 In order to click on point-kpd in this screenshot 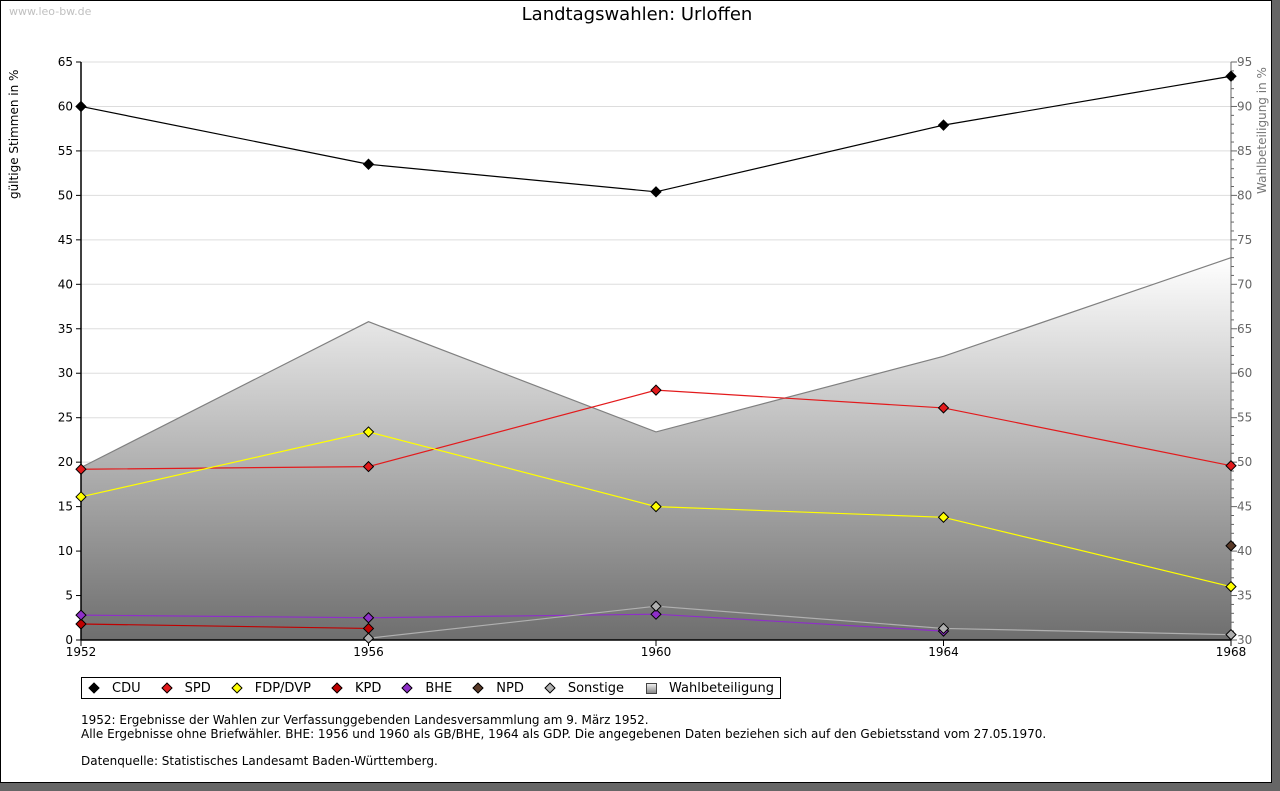, I will do `click(81, 624)`.